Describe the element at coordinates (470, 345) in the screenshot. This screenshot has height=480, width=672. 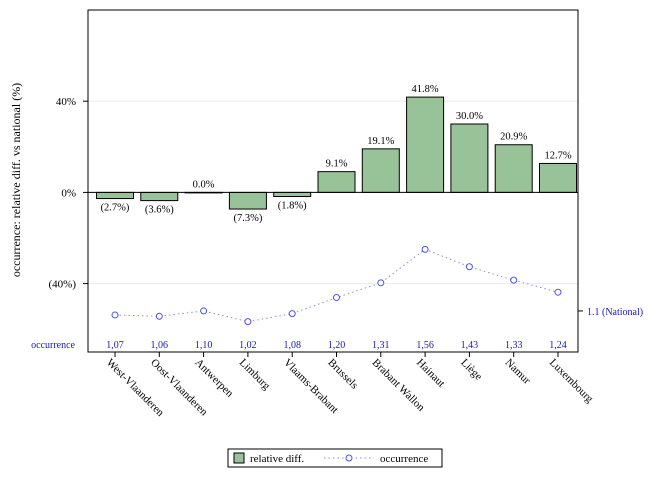
I see `occurrence-value-label: 1,43` at that location.